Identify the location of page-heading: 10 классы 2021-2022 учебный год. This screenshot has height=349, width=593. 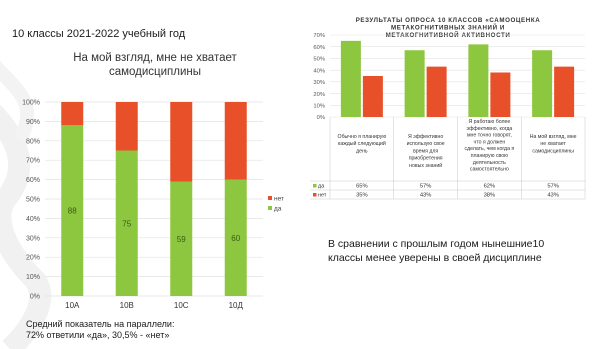
(99, 34).